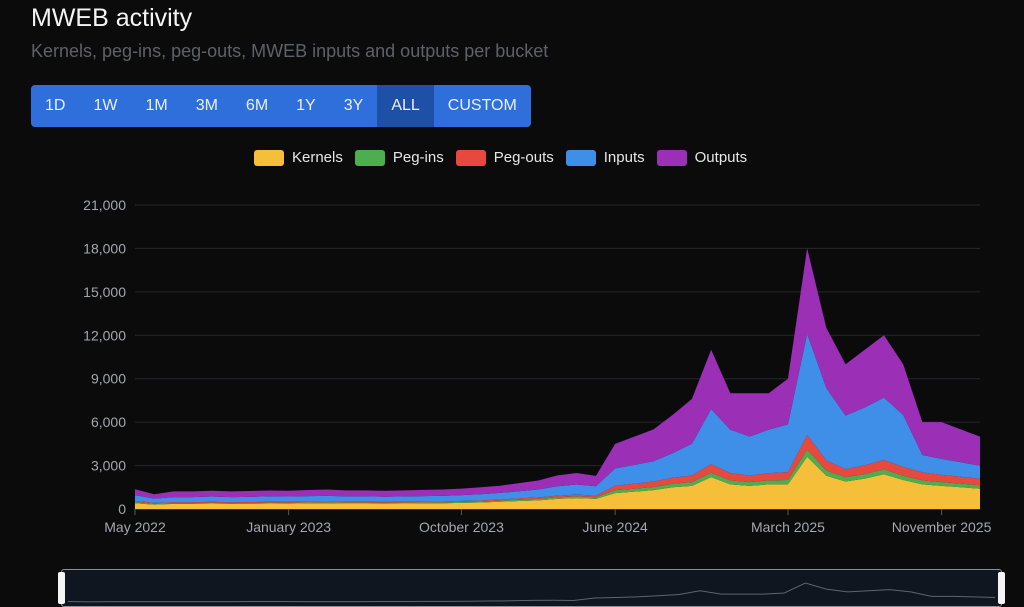 The height and width of the screenshot is (607, 1024). I want to click on navigator-left-handle, so click(61, 588).